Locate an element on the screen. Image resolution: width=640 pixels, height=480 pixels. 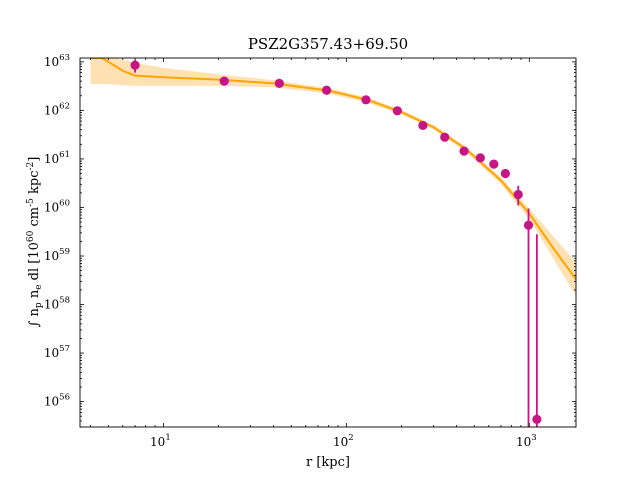
x-axis-label: r [kpc] is located at coordinates (328, 462).